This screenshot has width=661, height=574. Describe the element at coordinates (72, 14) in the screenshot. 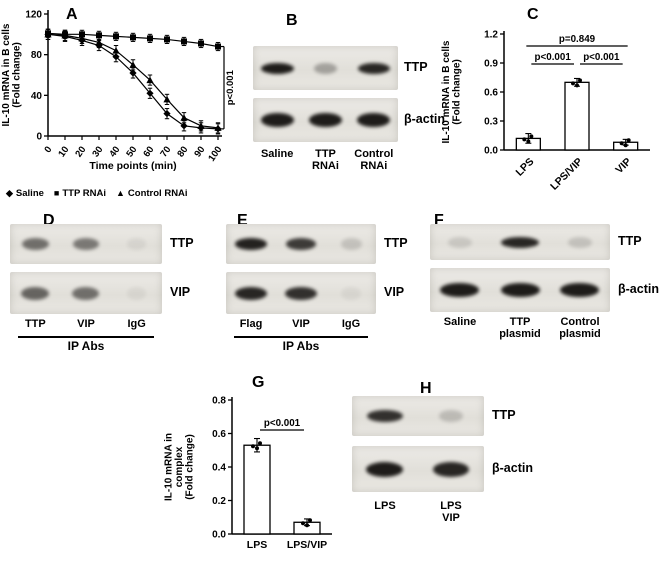

I see `panel-letter-a: A` at that location.